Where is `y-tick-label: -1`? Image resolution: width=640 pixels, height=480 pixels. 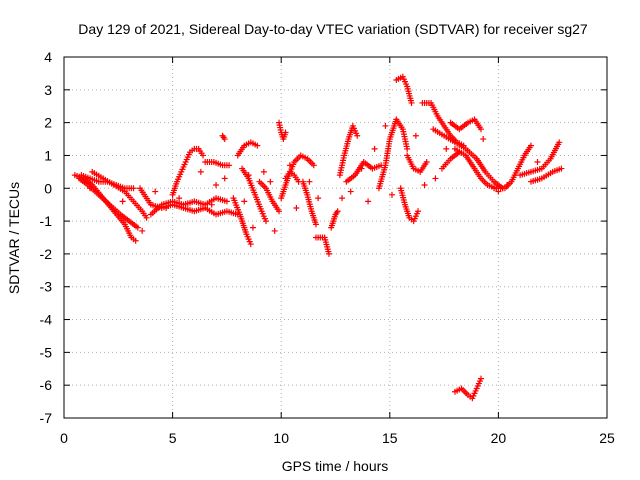
y-tick-label: -1 is located at coordinates (46, 221).